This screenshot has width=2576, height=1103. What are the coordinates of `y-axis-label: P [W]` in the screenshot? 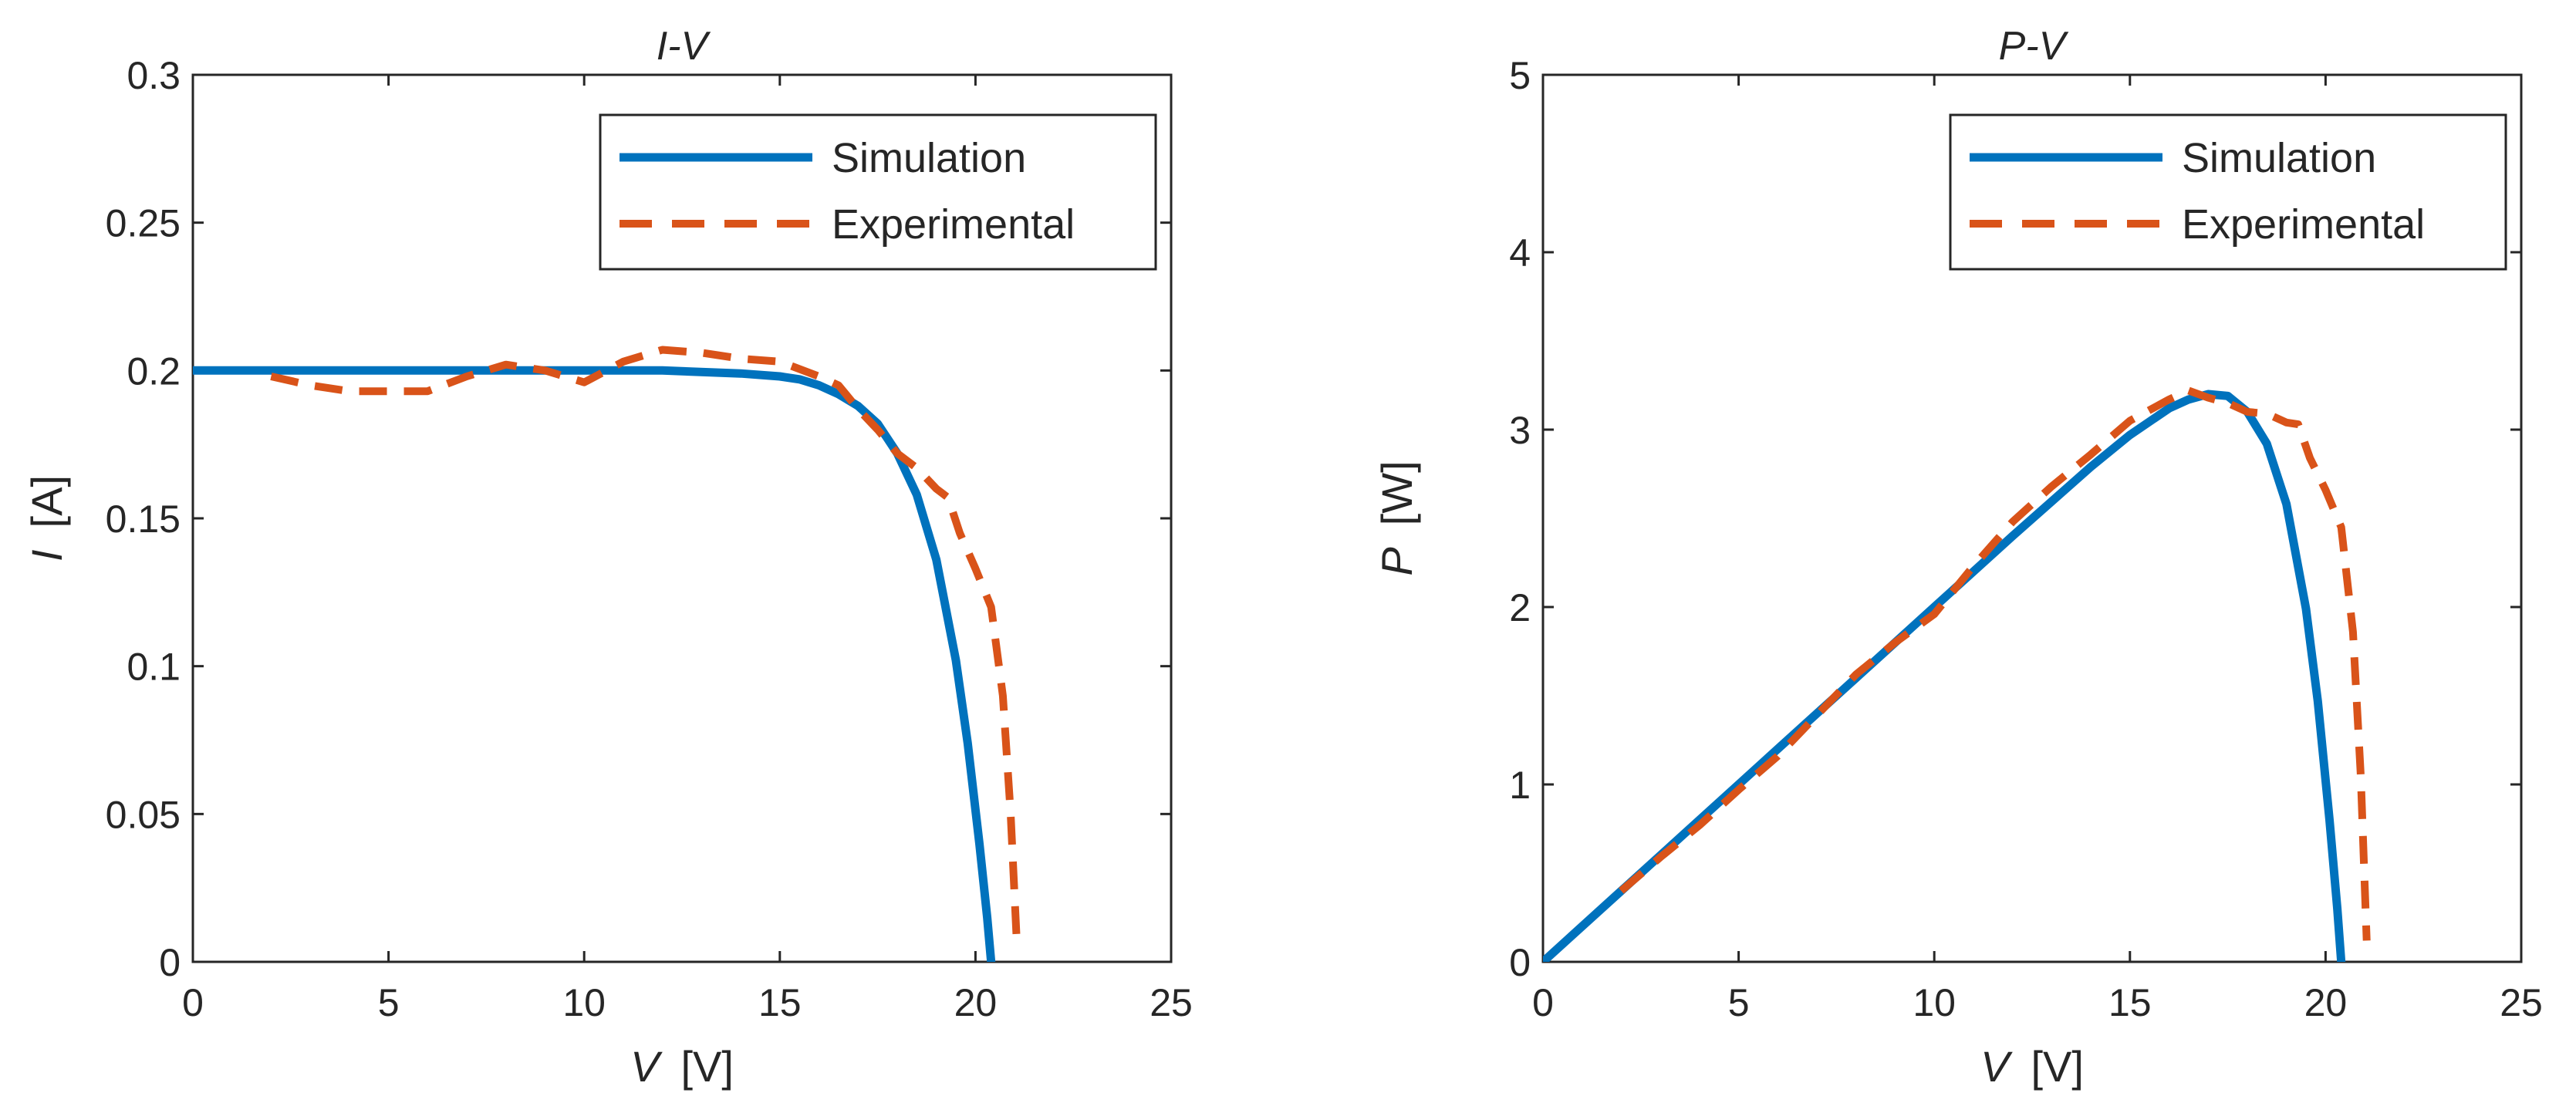 It's located at (1396, 517).